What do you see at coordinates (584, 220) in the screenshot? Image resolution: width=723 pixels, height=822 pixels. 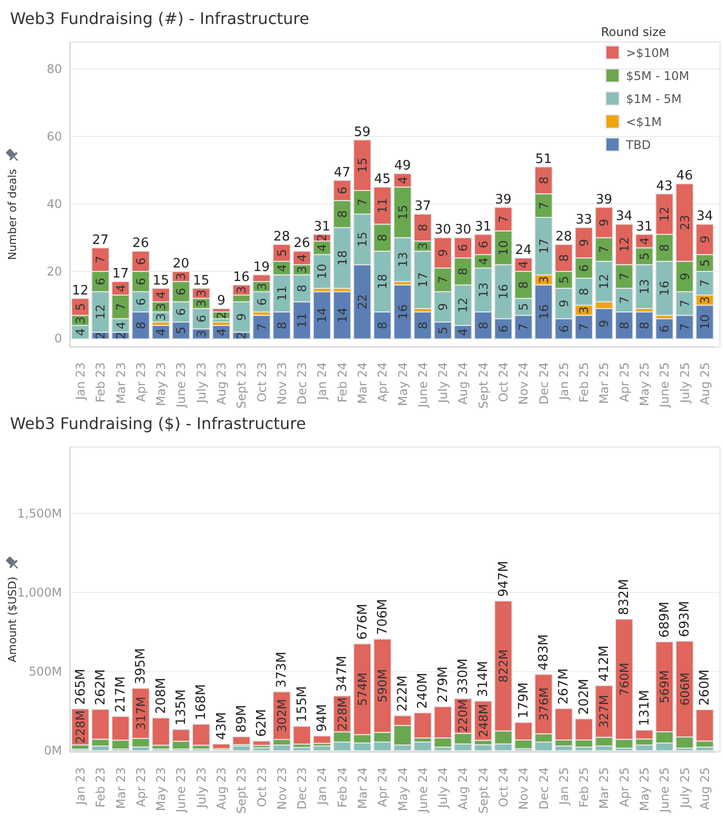 I see `total-label: 33` at bounding box center [584, 220].